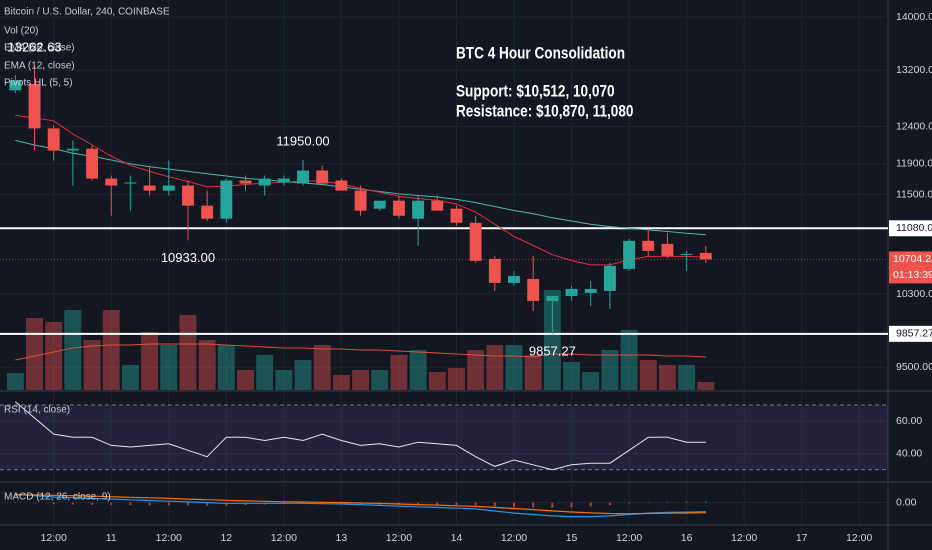 The width and height of the screenshot is (932, 550). I want to click on y-tick-label: 12400.00, so click(914, 126).